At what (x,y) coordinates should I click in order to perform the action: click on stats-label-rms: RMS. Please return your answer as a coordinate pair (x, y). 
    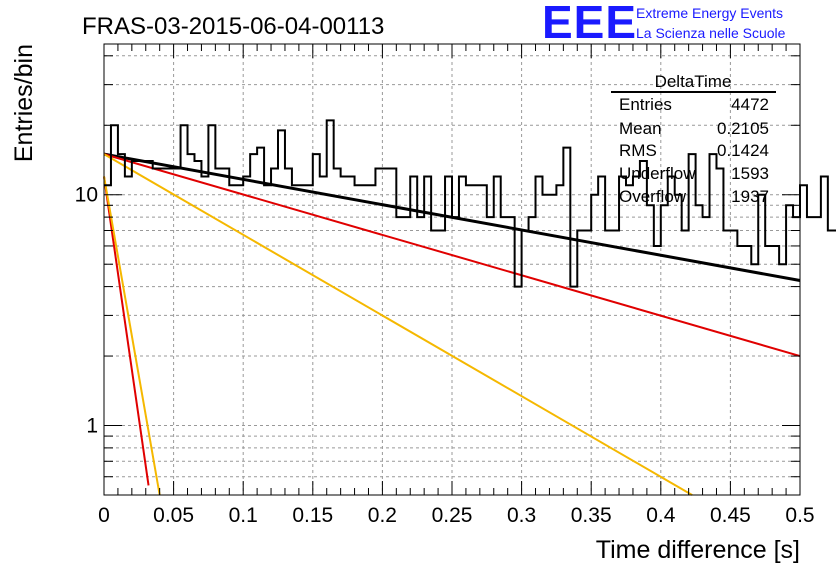
    Looking at the image, I should click on (638, 150).